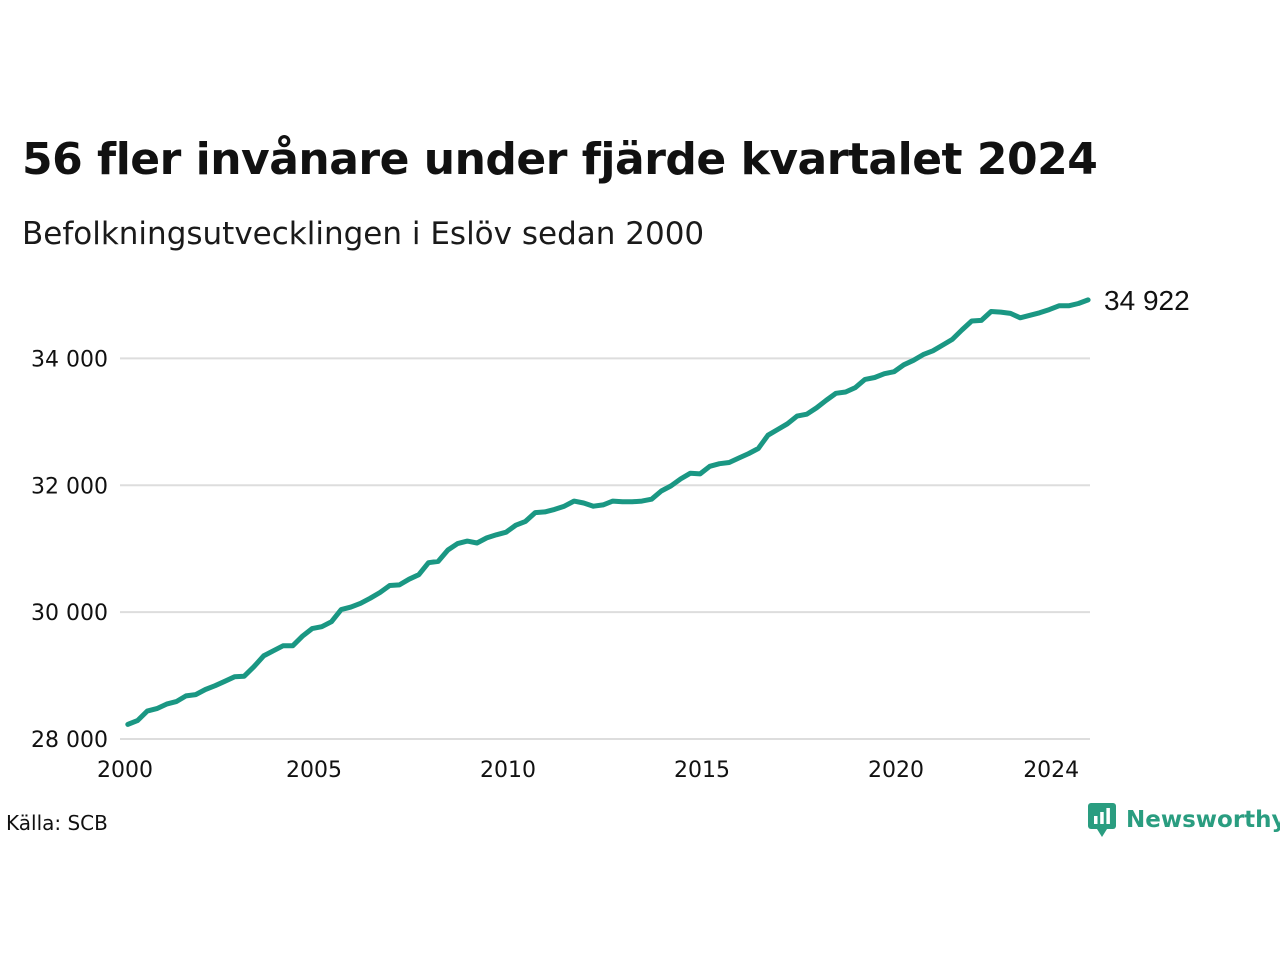 This screenshot has height=960, width=1280. What do you see at coordinates (1147, 300) in the screenshot?
I see `end-value-label: 34 922` at bounding box center [1147, 300].